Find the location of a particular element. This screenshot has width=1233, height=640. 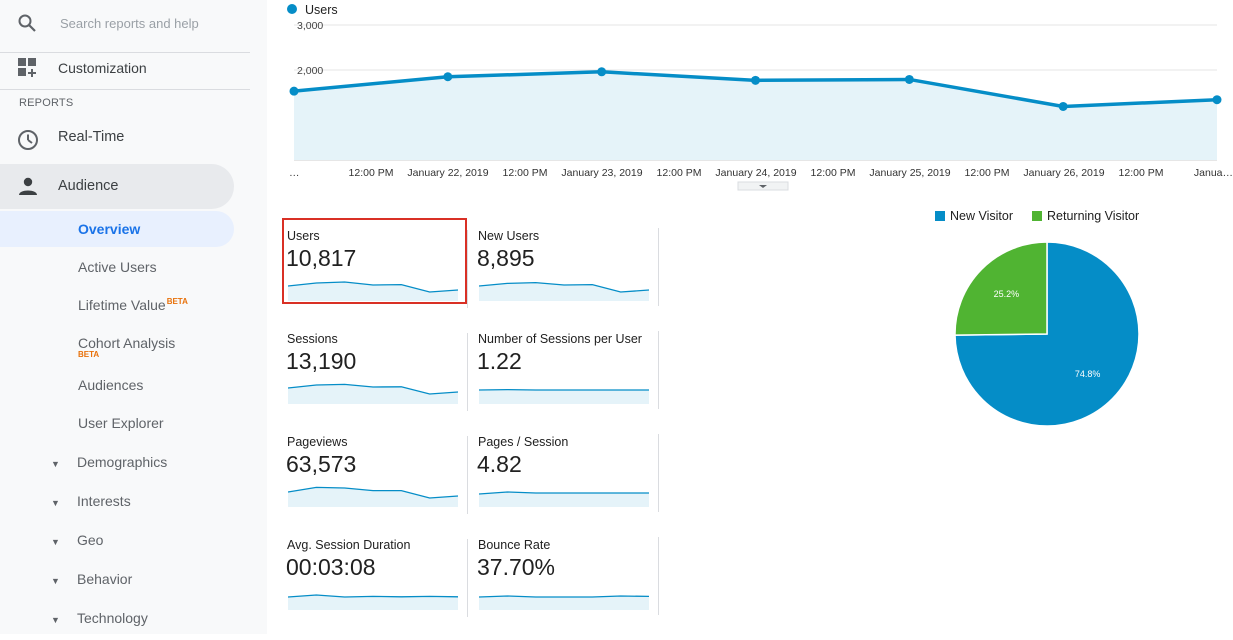

metric-label: Number of Sessions per User is located at coordinates (560, 339).